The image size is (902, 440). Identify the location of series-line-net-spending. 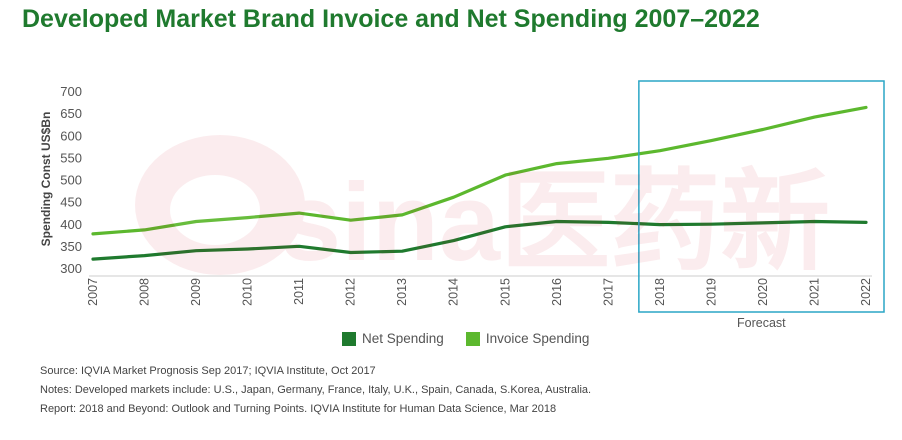
(479, 240).